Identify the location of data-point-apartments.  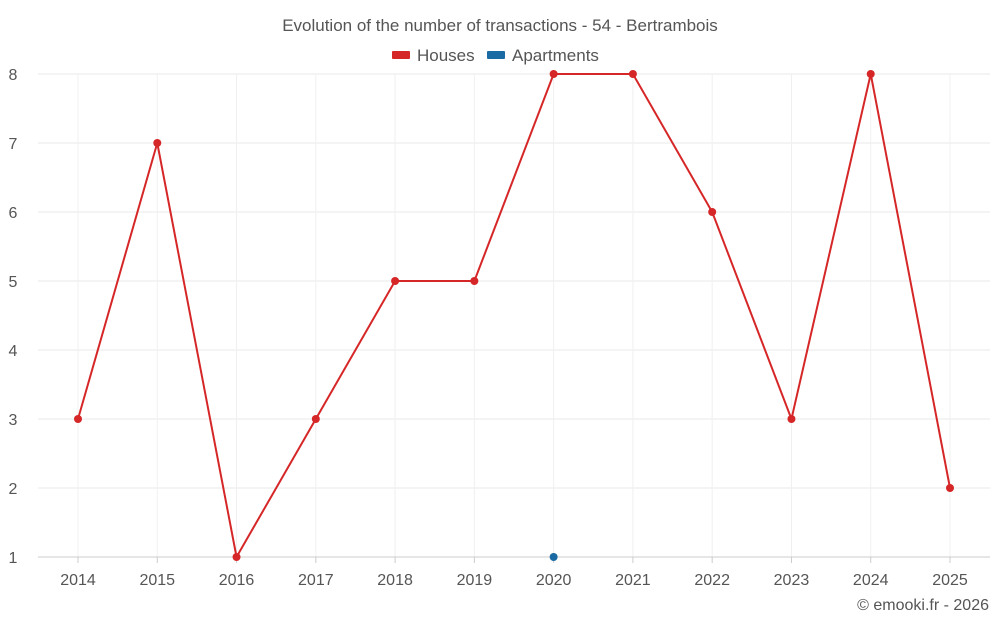
(553, 557).